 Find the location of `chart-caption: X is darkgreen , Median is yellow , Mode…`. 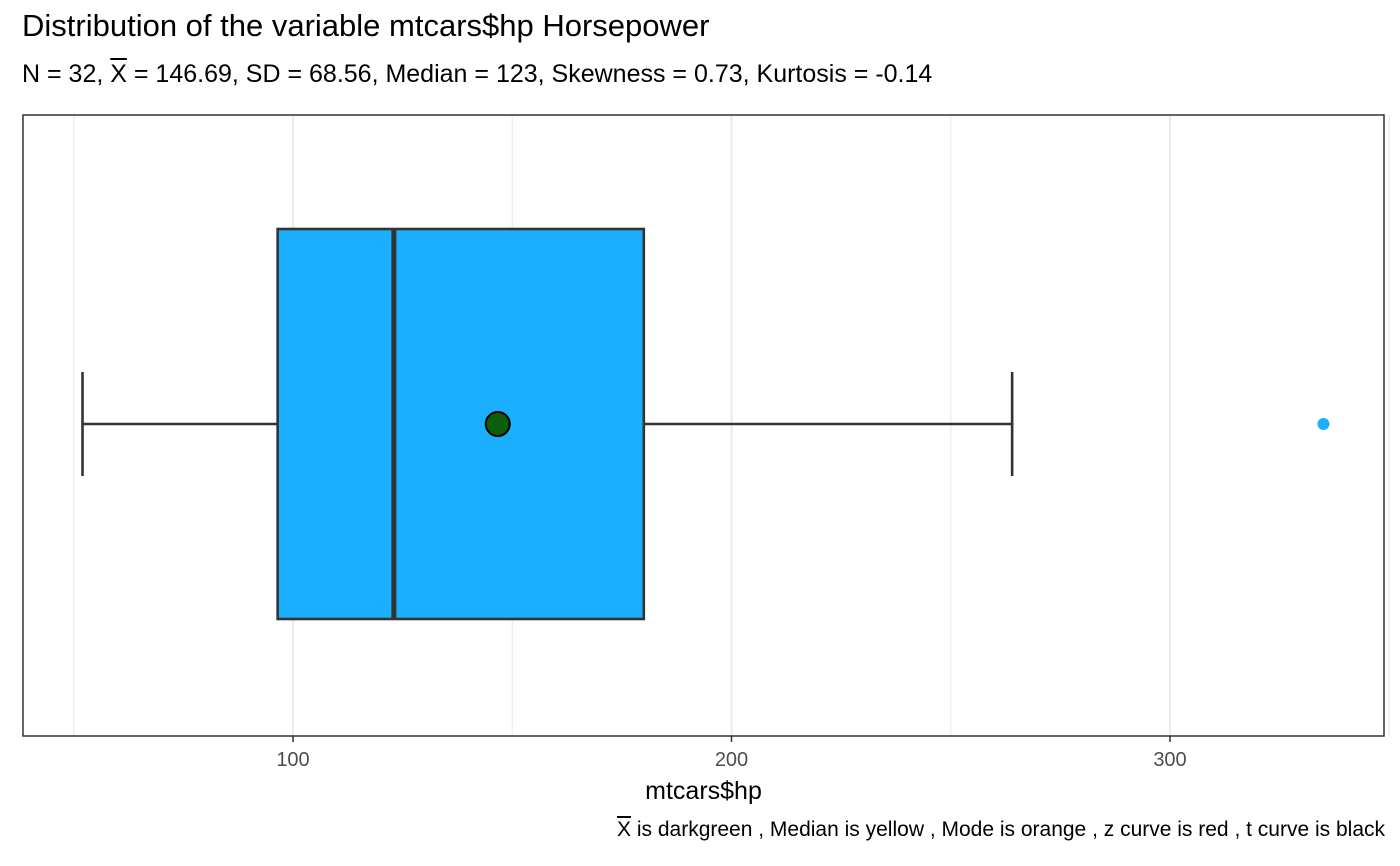

chart-caption: X is darkgreen , Median is yellow , Mode… is located at coordinates (1001, 830).